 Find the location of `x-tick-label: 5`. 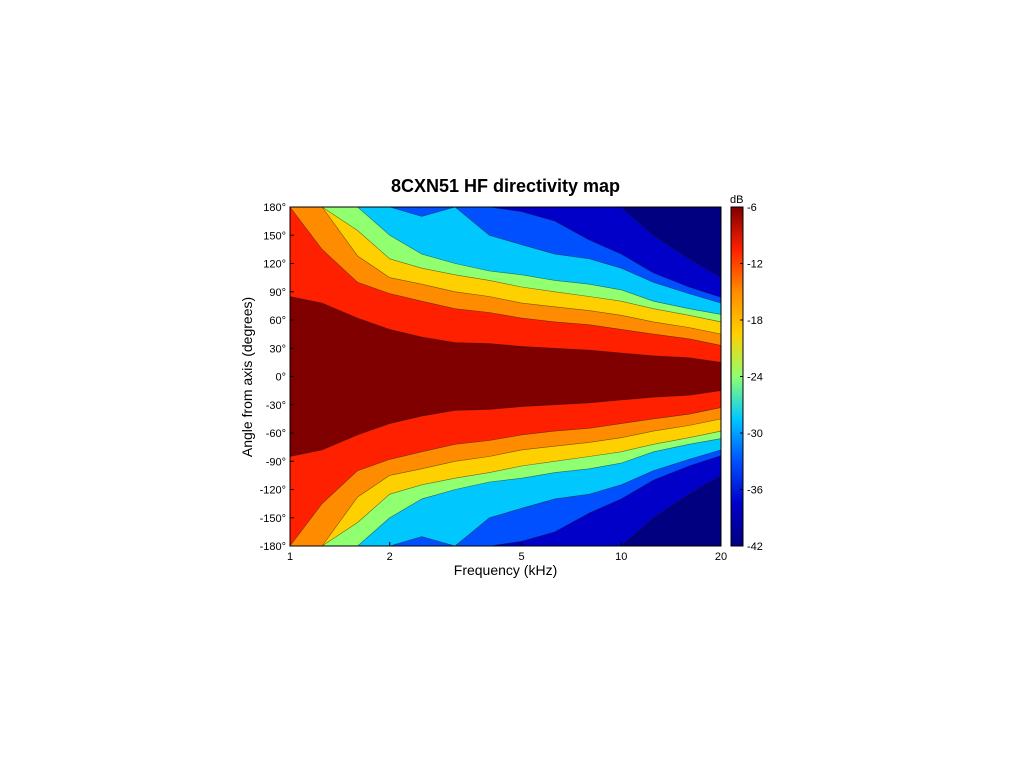

x-tick-label: 5 is located at coordinates (521, 557).